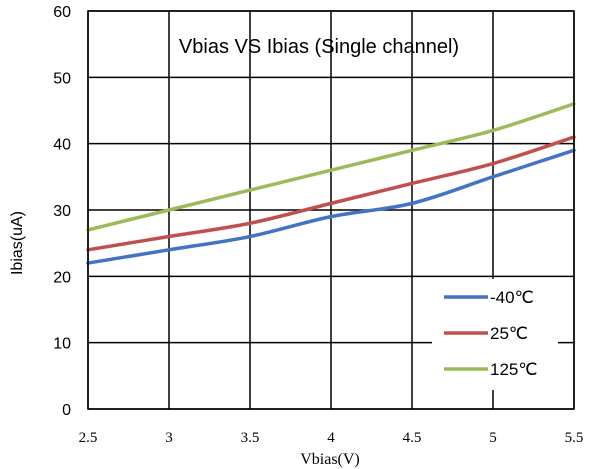 Image resolution: width=598 pixels, height=469 pixels. Describe the element at coordinates (493, 438) in the screenshot. I see `x-tick-label: 5` at that location.